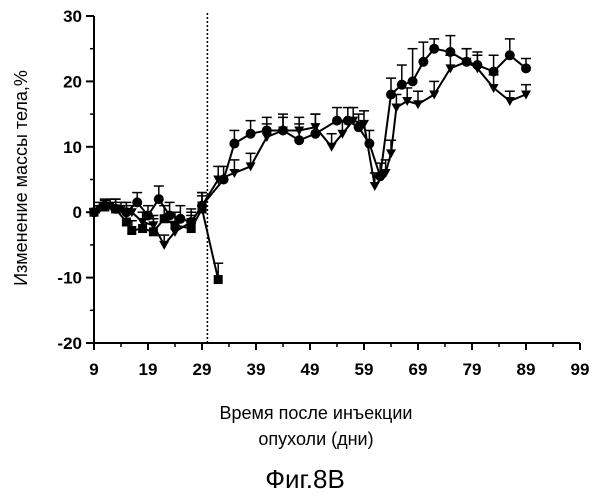  What do you see at coordinates (156, 243) in the screenshot?
I see `series-line-square` at bounding box center [156, 243].